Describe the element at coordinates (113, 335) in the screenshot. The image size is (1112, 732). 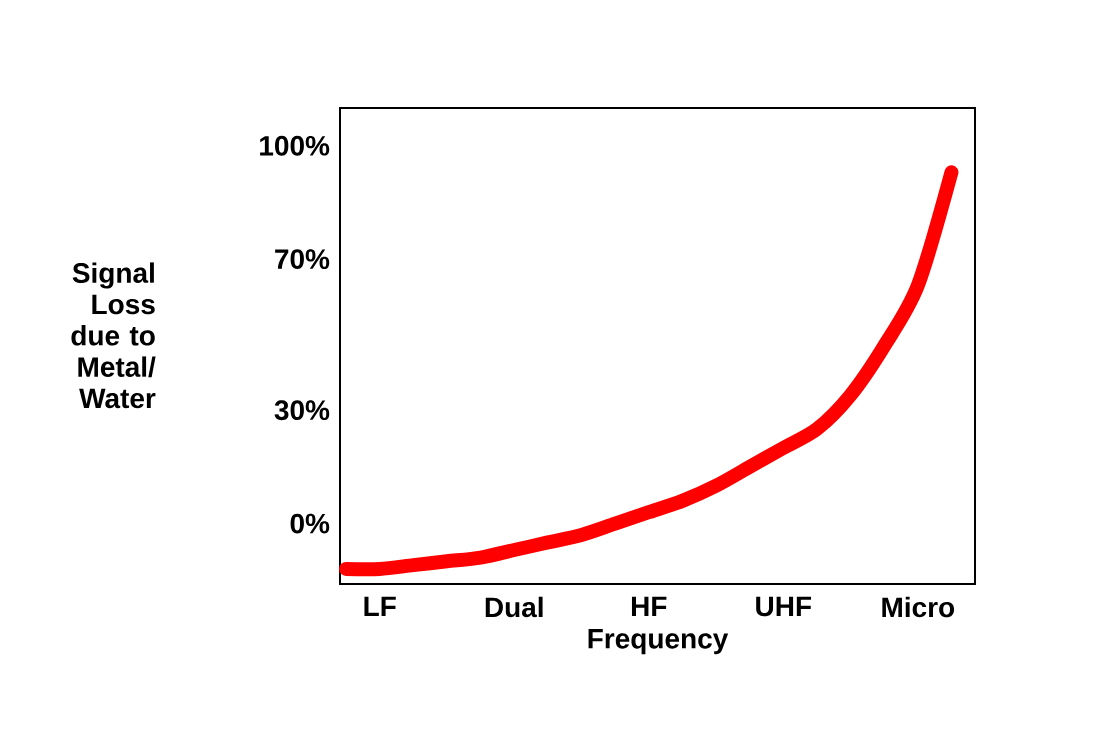
I see `y-axis-title: Signal Loss due to Metal/ Water` at that location.